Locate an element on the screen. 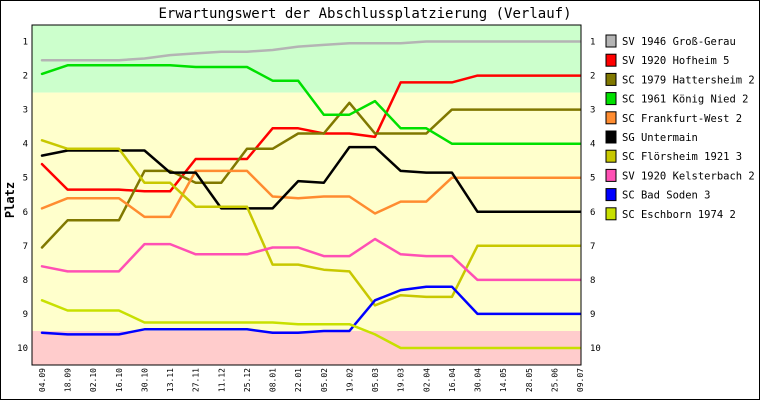  y-axis-label: Platz is located at coordinates (10, 200).